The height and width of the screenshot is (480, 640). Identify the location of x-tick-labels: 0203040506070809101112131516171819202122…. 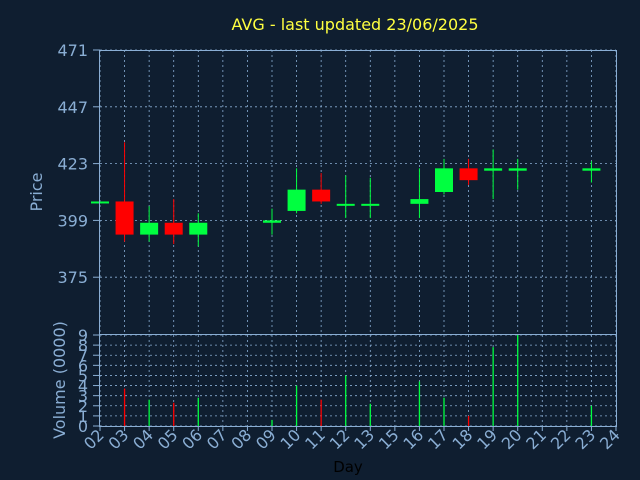
(352, 439).